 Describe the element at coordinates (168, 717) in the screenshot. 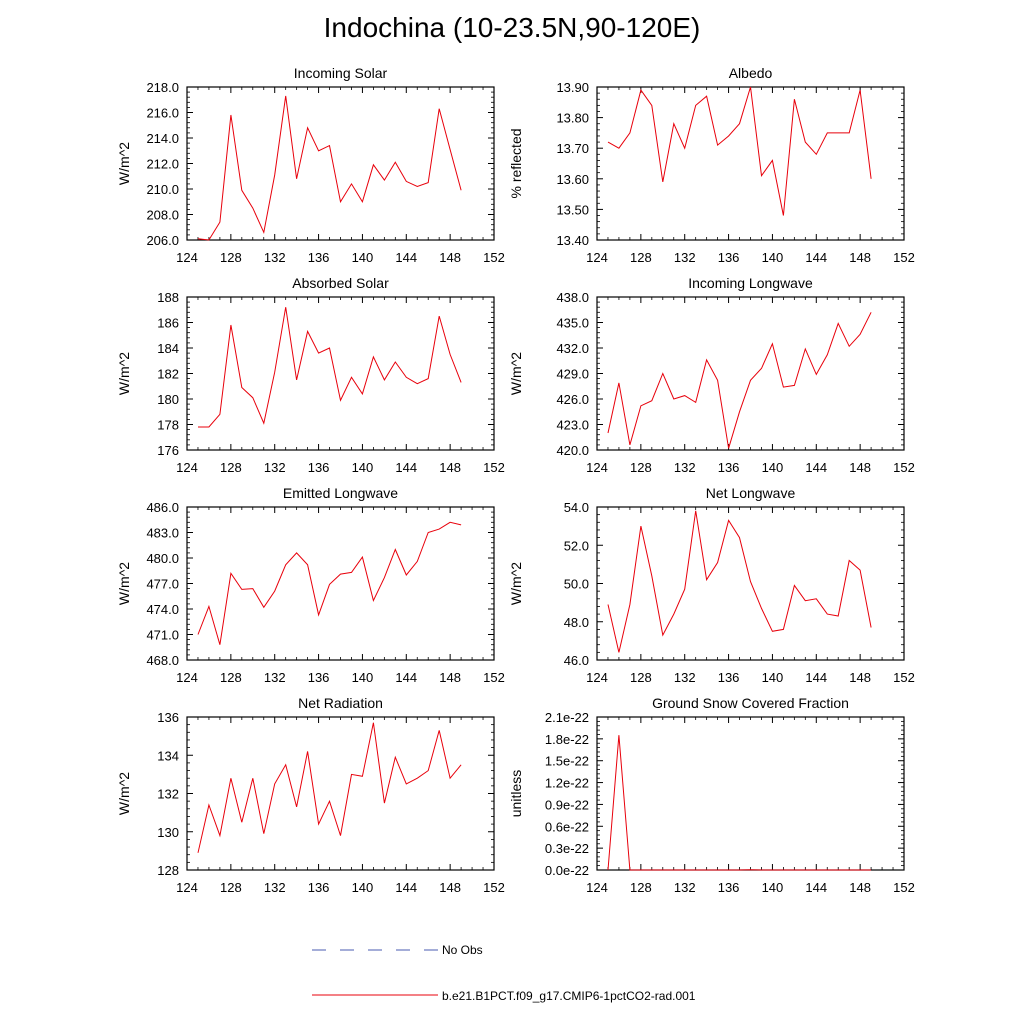

I see `y-tick-label: 136` at that location.